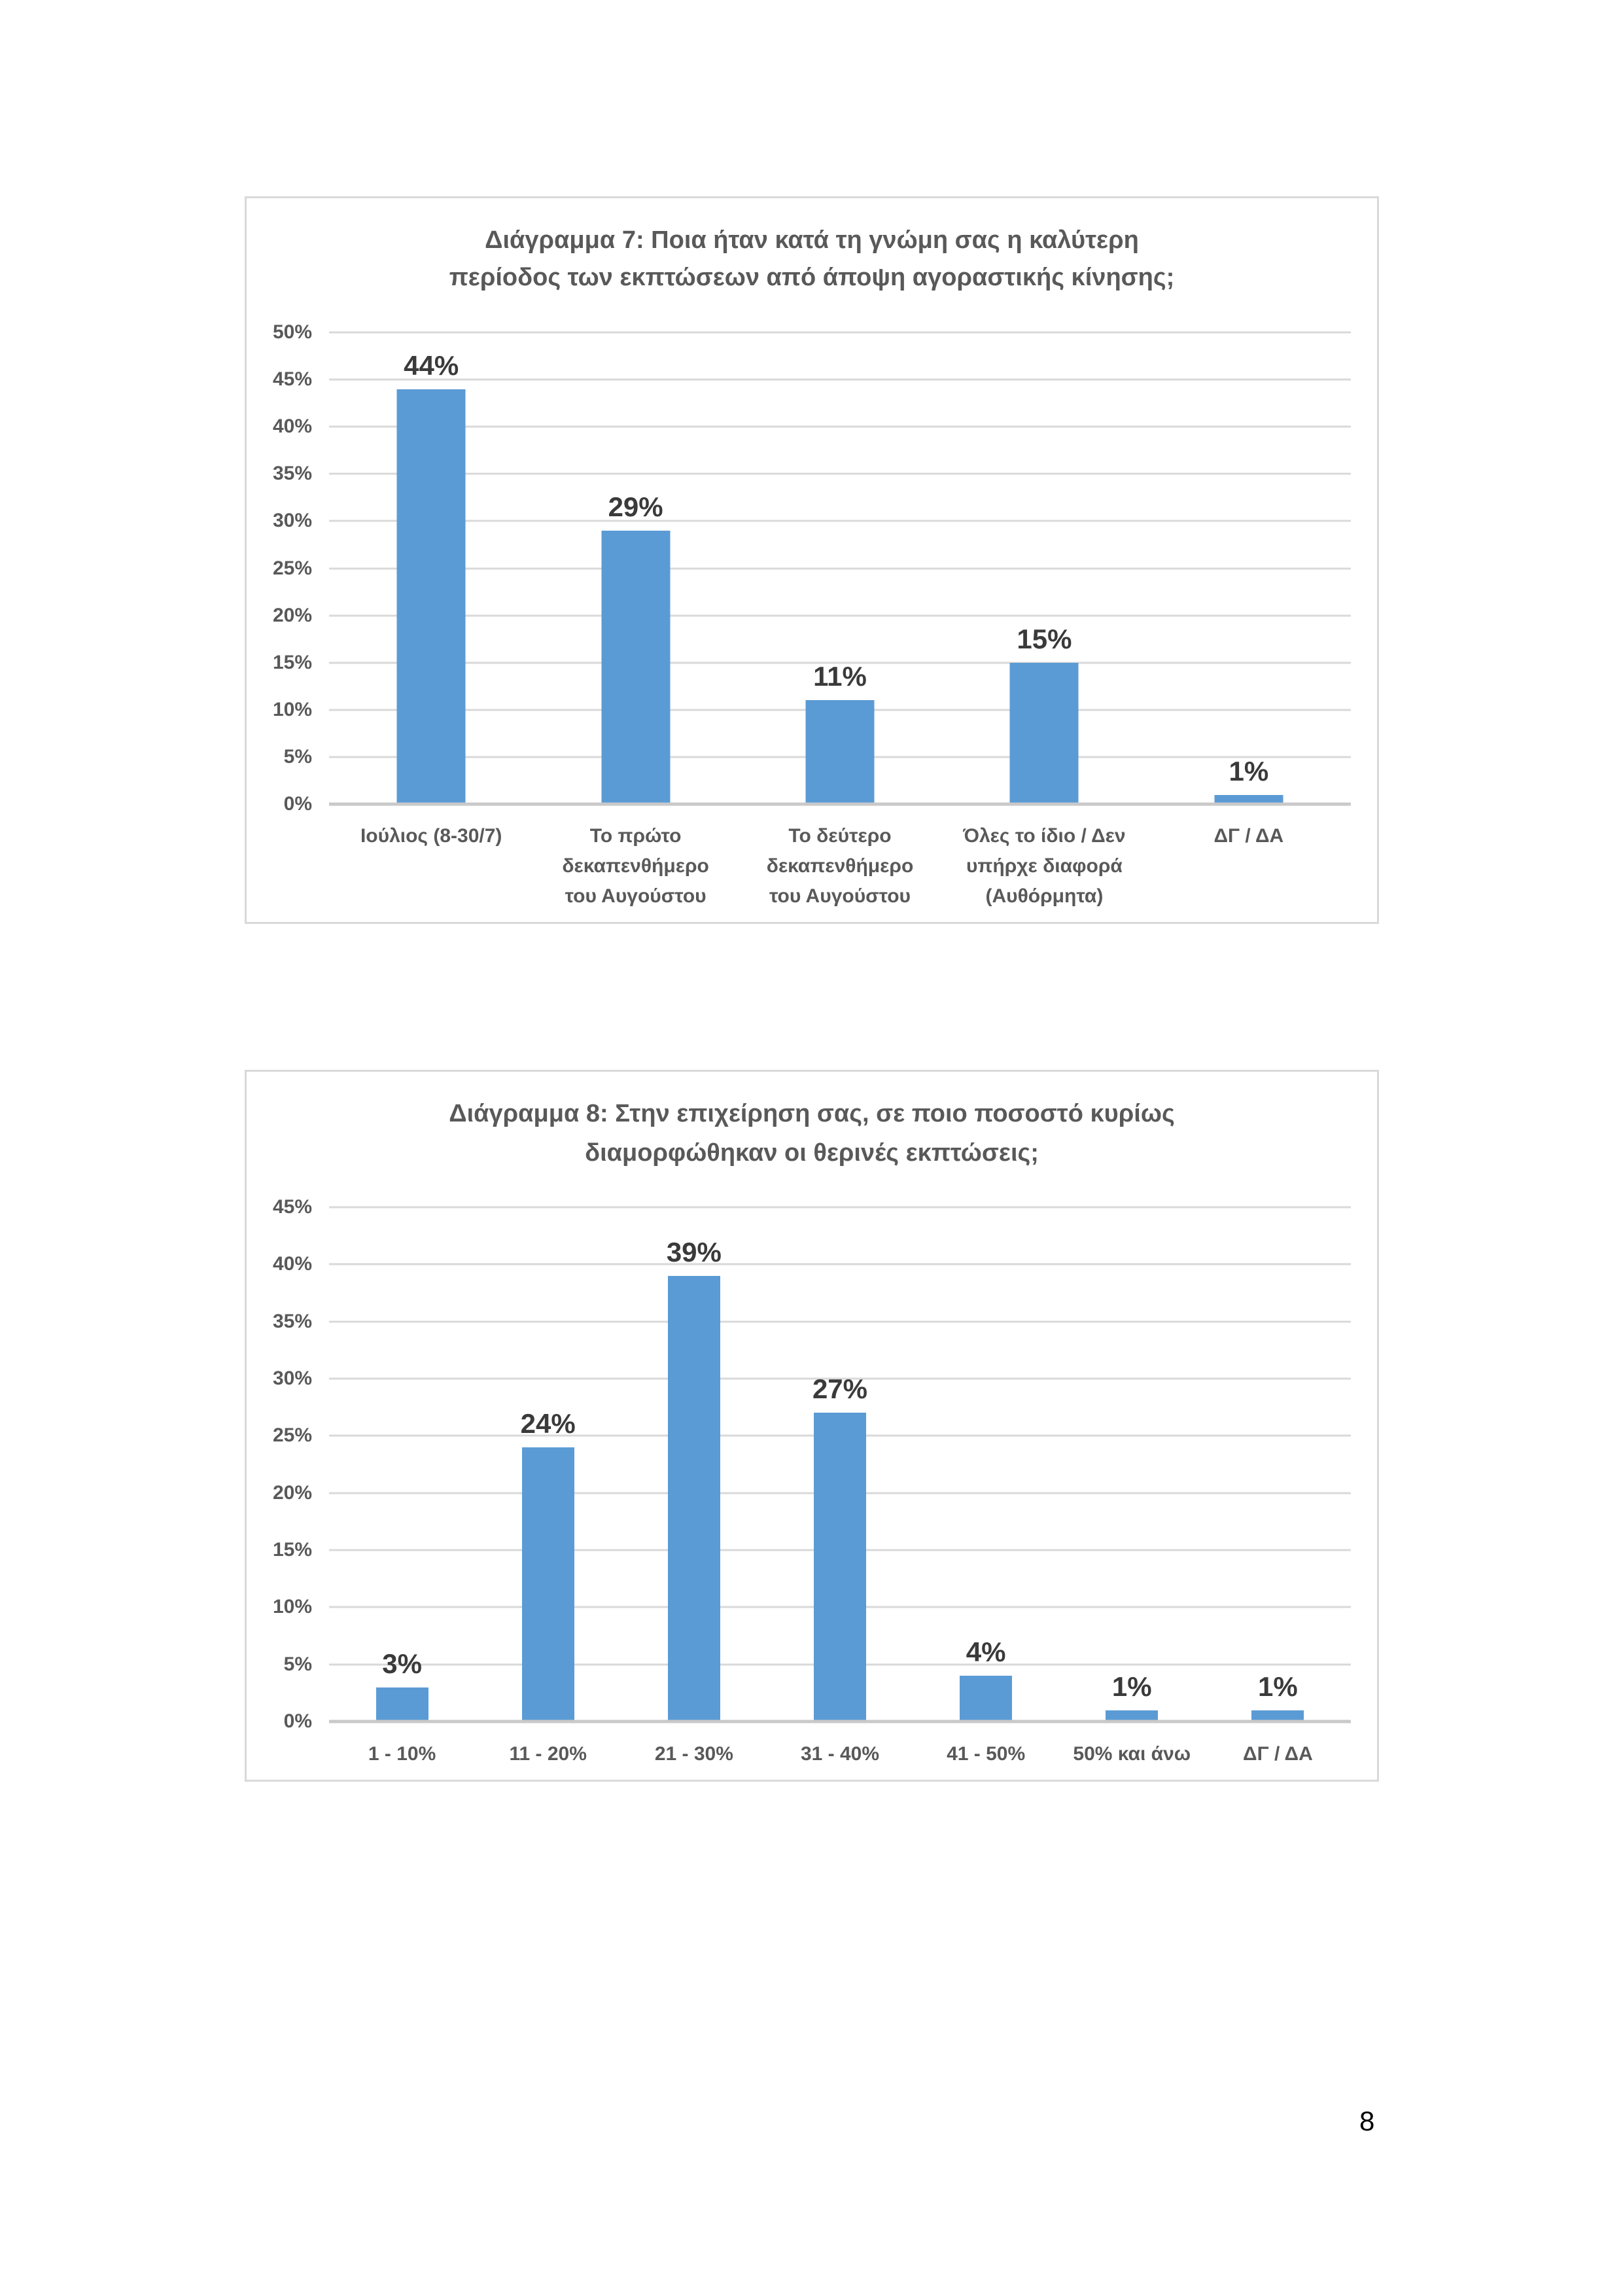 The height and width of the screenshot is (2296, 1623). Describe the element at coordinates (292, 427) in the screenshot. I see `y-axis-tick-label: 40%` at that location.